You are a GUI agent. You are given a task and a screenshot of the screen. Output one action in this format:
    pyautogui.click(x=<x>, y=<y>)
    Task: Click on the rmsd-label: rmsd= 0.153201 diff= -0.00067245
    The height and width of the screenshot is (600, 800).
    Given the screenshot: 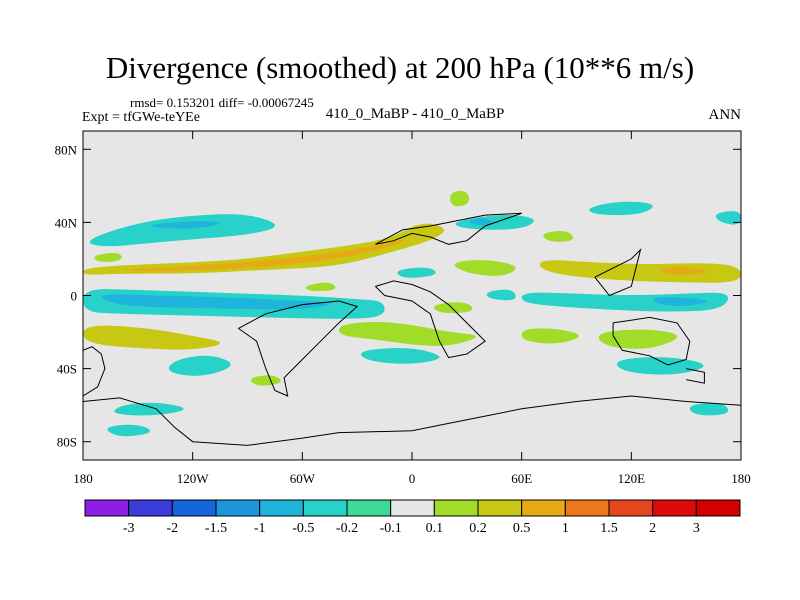 What is the action you would take?
    pyautogui.click(x=222, y=102)
    